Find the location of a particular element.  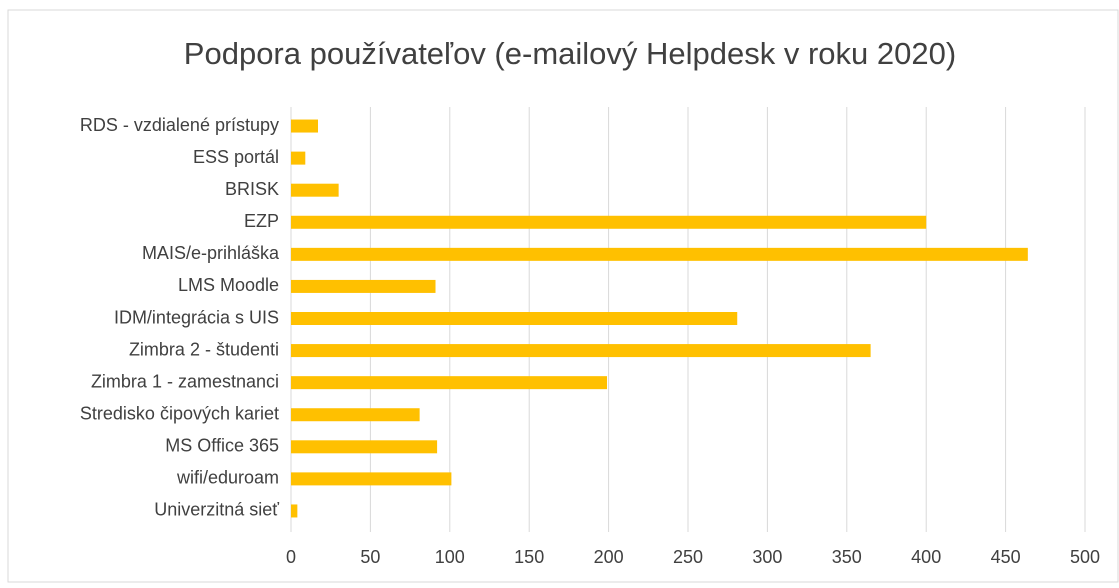

y-tick-label: EZP is located at coordinates (261, 221).